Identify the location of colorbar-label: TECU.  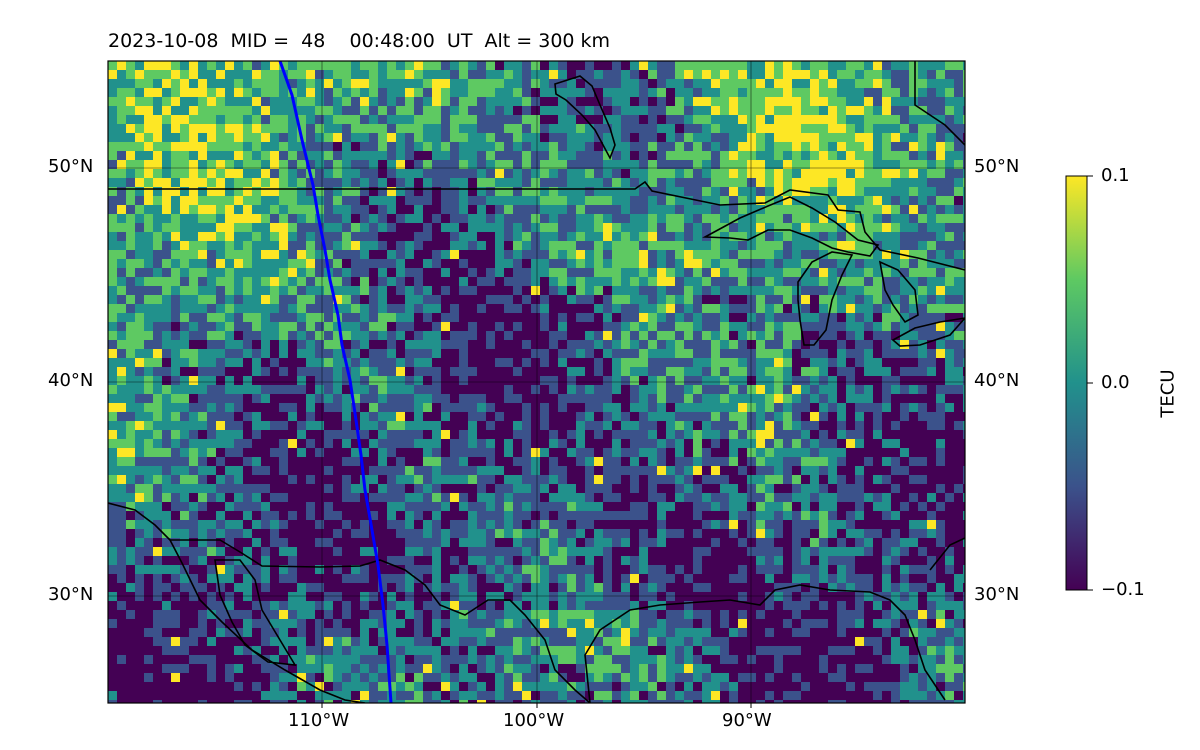
(1168, 393).